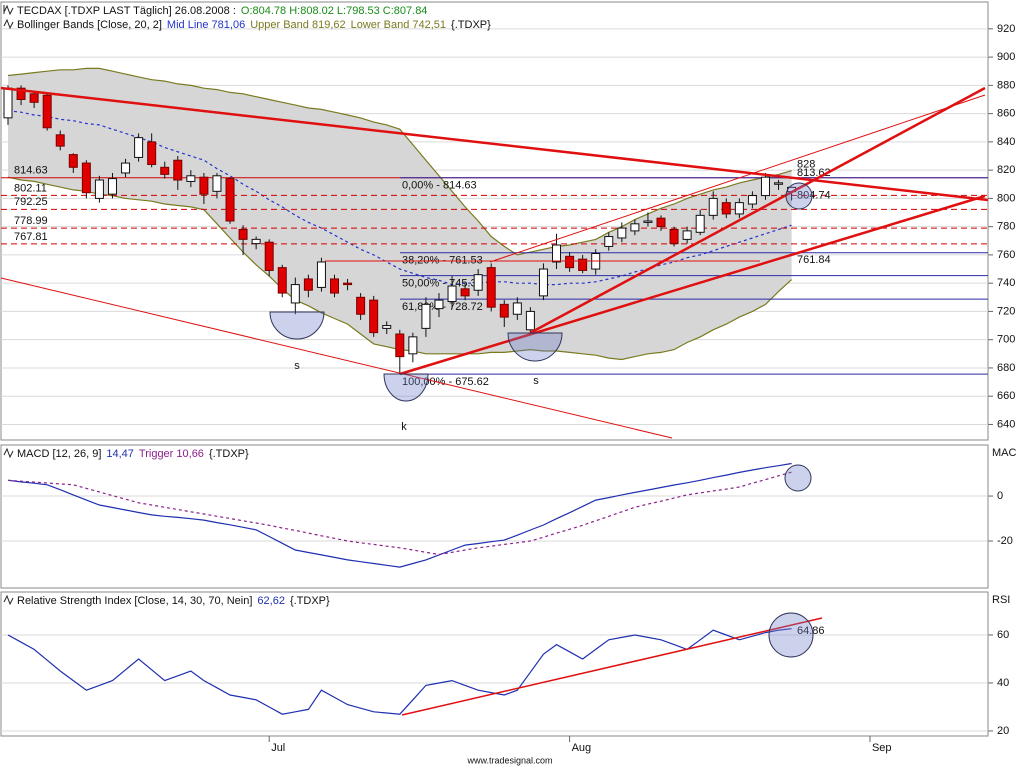  I want to click on trend-label: 761.84, so click(814, 260).